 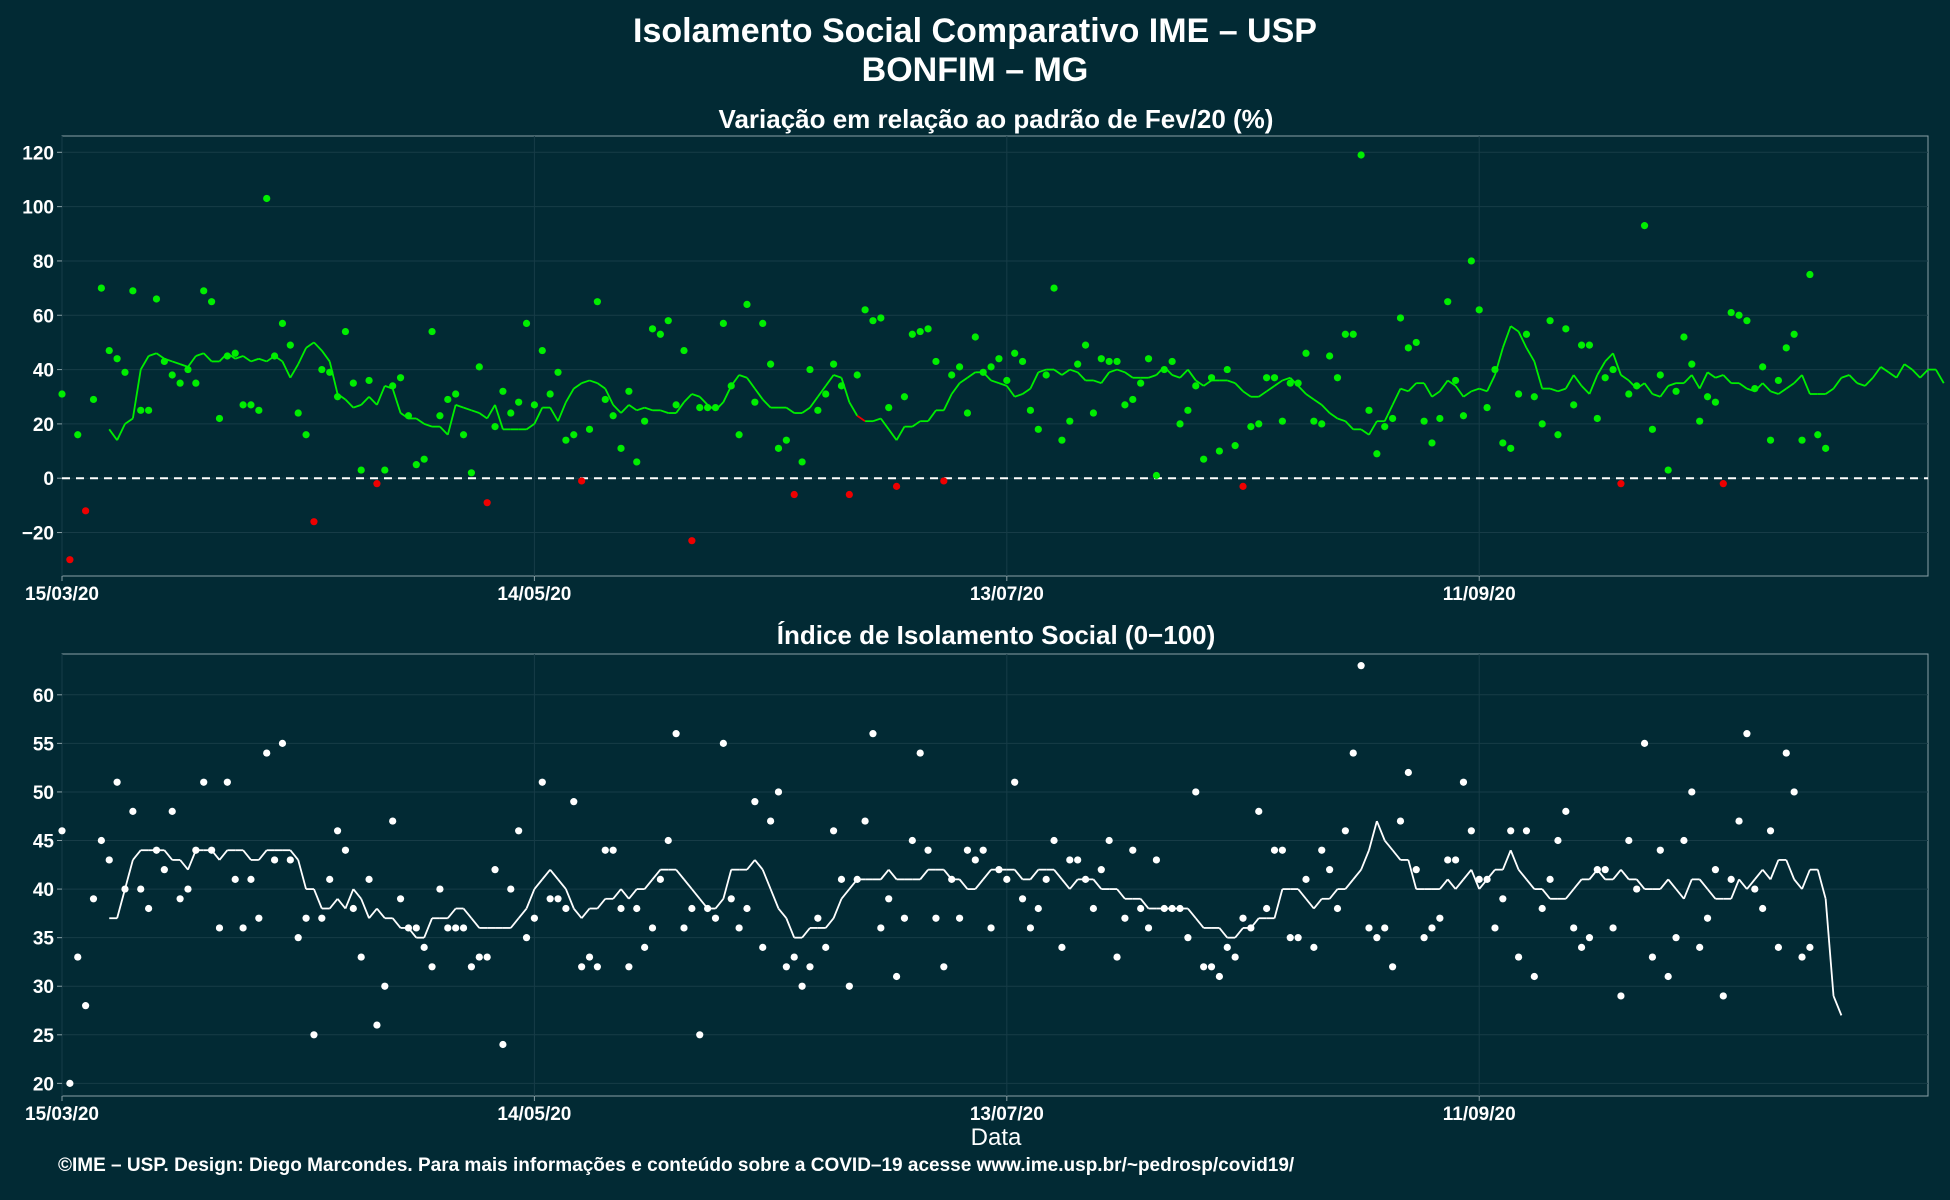 What do you see at coordinates (1007, 594) in the screenshot?
I see `x-tick-label: 13/07/20` at bounding box center [1007, 594].